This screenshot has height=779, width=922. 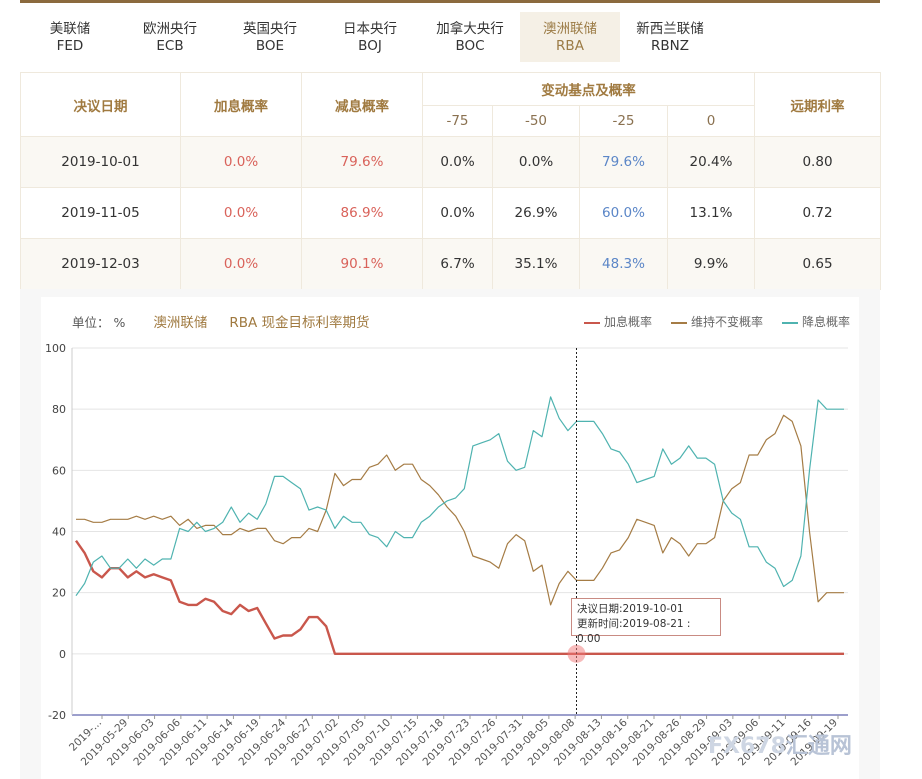 What do you see at coordinates (623, 121) in the screenshot?
I see `header-bp: -25` at bounding box center [623, 121].